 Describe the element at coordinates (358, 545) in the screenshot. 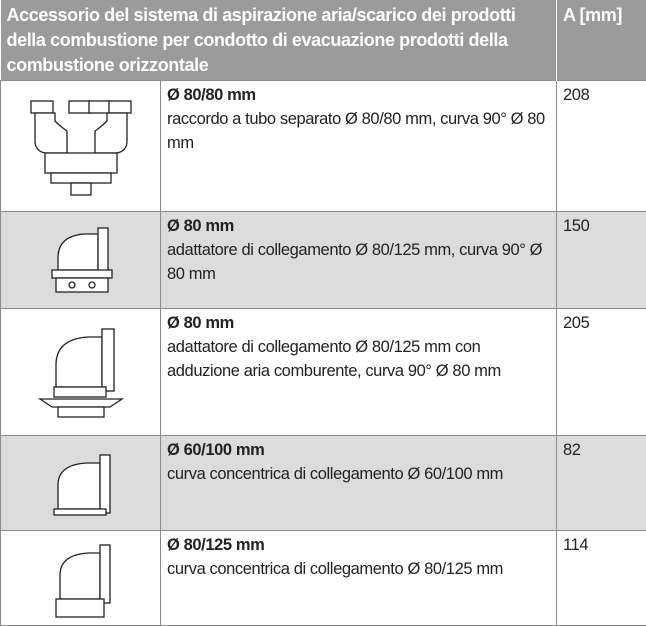

I see `row-heading: Ø 80/125 mm` at that location.